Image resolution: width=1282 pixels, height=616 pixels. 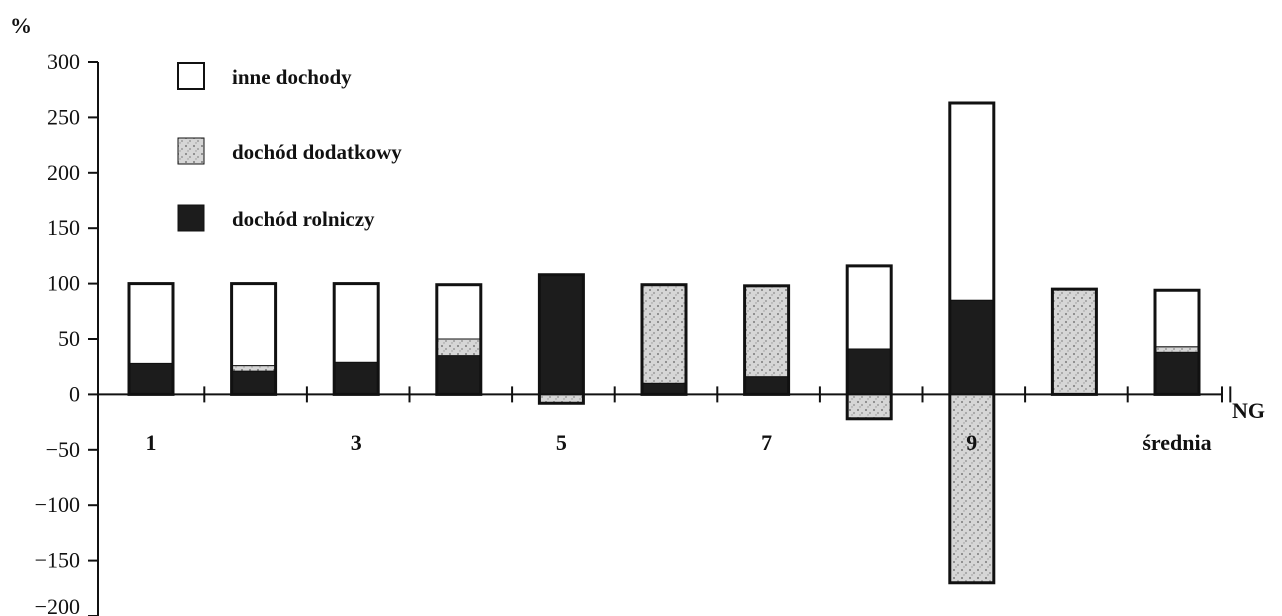 What do you see at coordinates (356, 442) in the screenshot?
I see `x-category-label: 3` at bounding box center [356, 442].